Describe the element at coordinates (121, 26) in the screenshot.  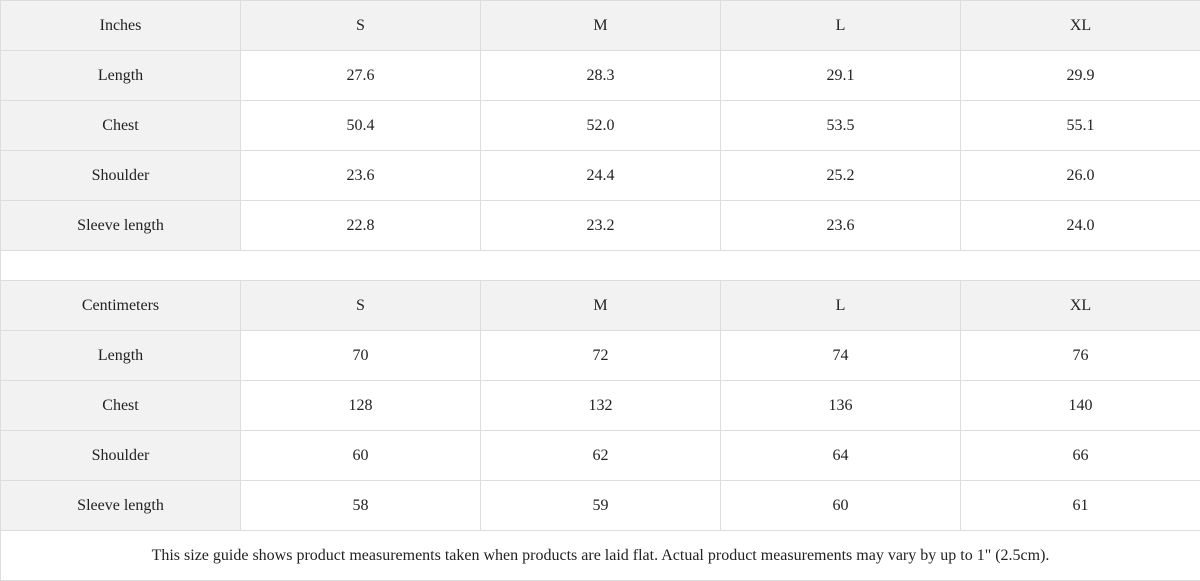
I see `unit-label: Inches` at that location.